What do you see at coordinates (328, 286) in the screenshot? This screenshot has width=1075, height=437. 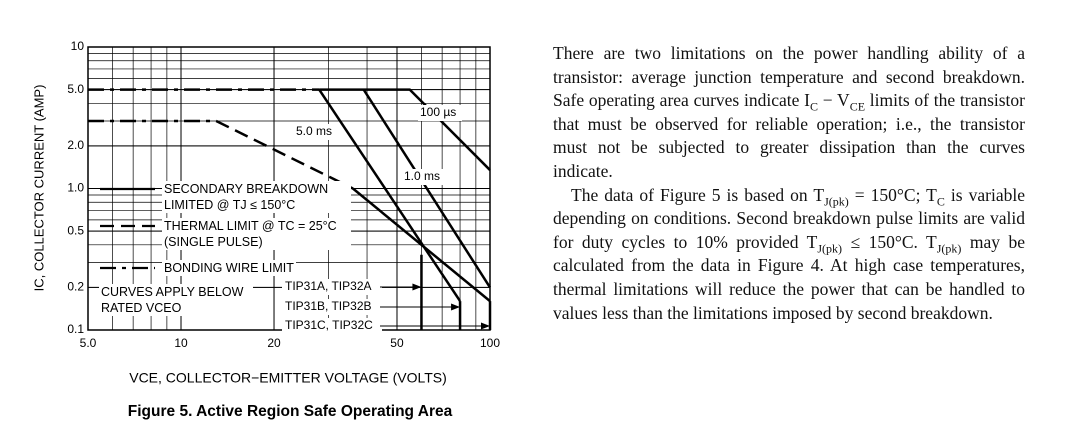 I see `series-label: TIP31A, TIP32A` at bounding box center [328, 286].